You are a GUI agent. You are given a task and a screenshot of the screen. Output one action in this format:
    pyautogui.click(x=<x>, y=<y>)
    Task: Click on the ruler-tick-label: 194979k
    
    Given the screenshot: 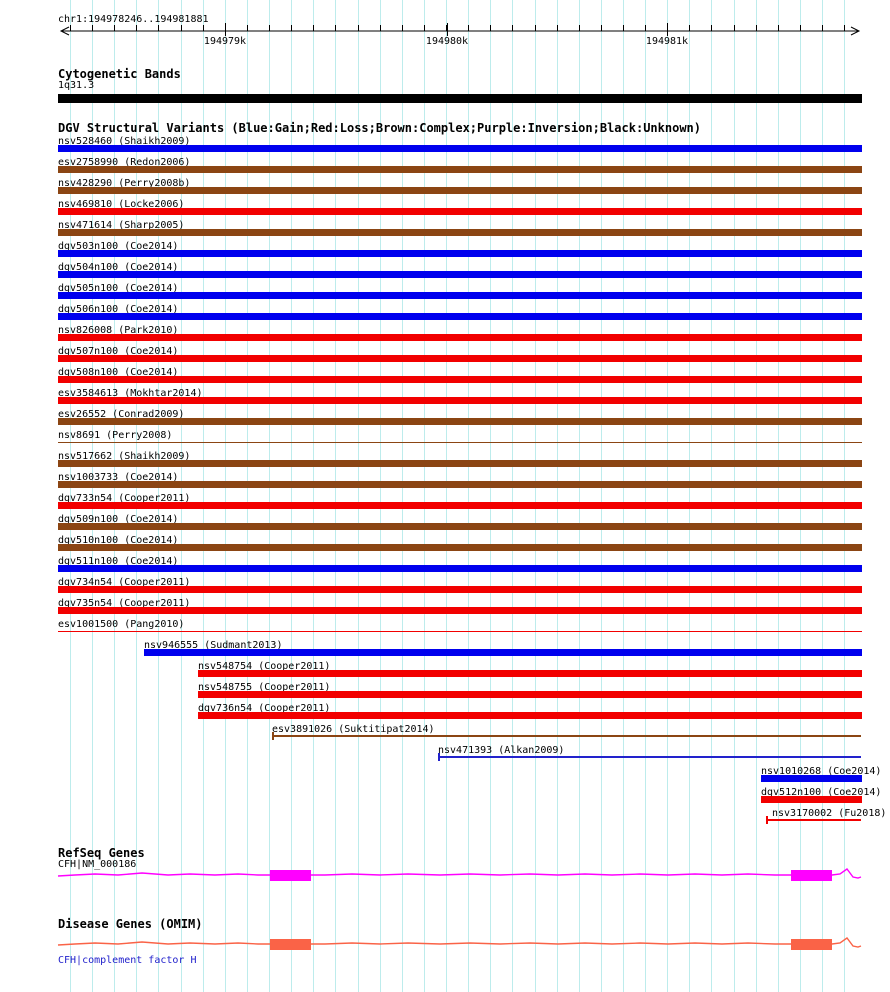 What is the action you would take?
    pyautogui.click(x=225, y=41)
    